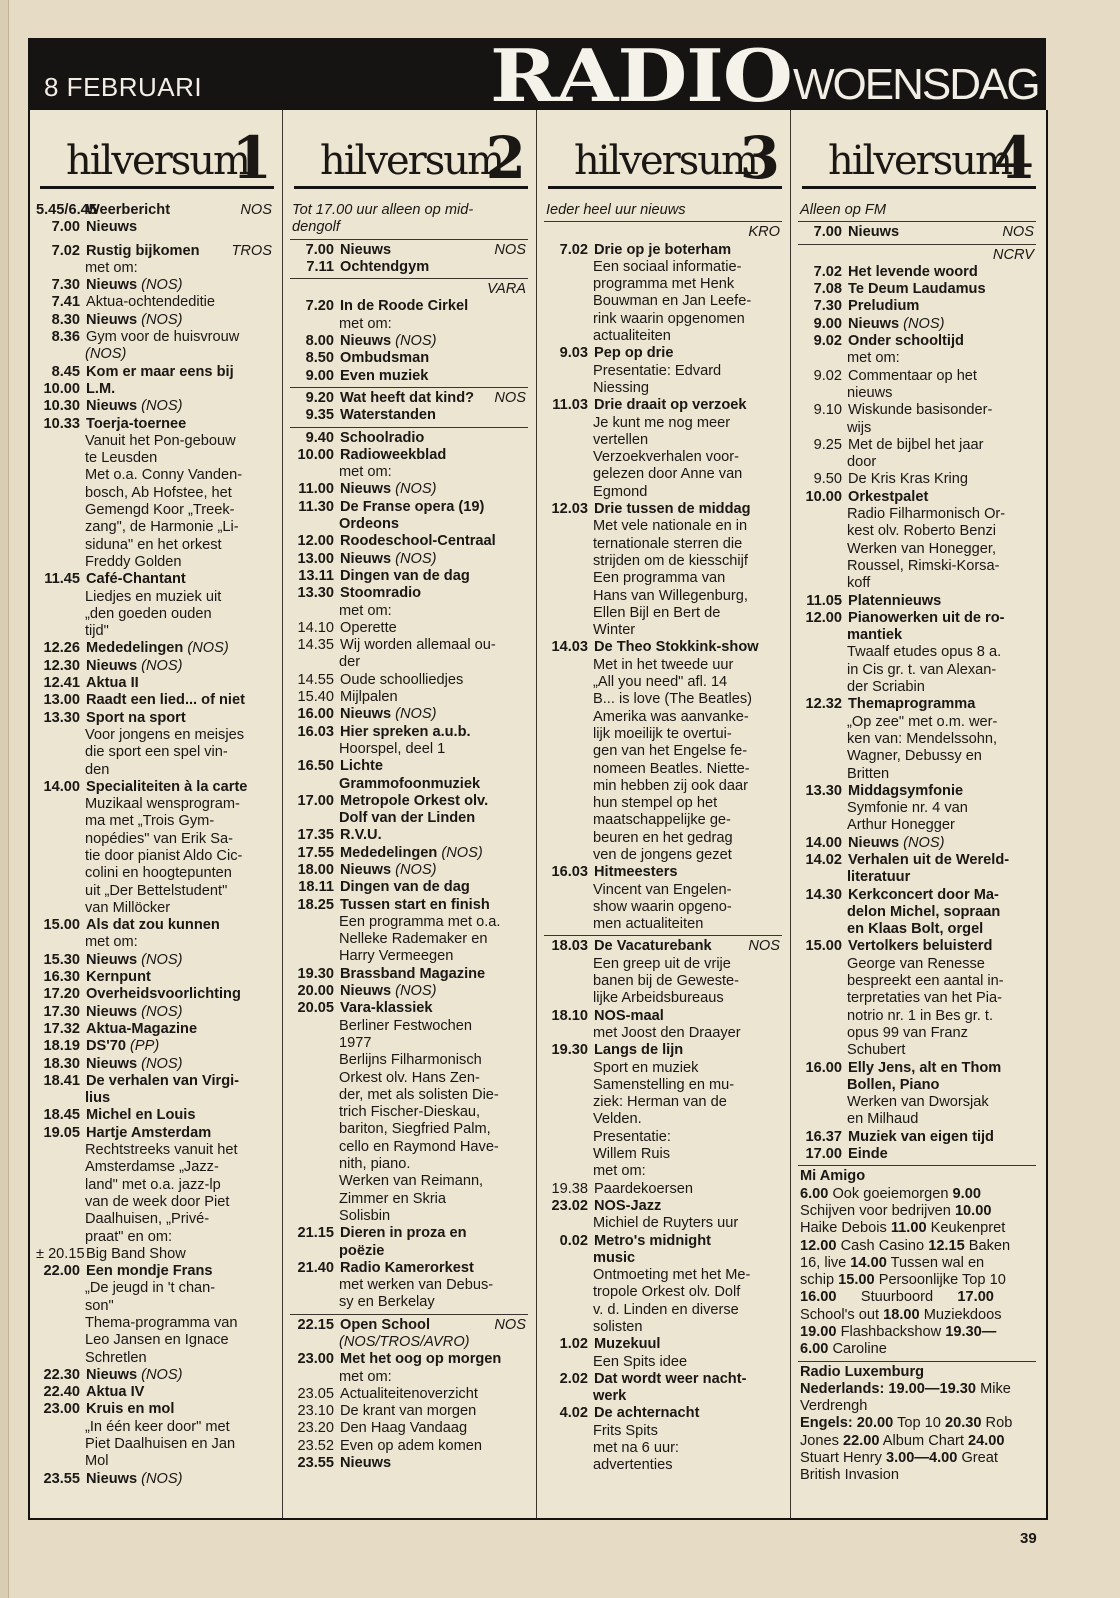 The height and width of the screenshot is (1598, 1120). What do you see at coordinates (315, 679) in the screenshot?
I see `program-time: 14.55` at bounding box center [315, 679].